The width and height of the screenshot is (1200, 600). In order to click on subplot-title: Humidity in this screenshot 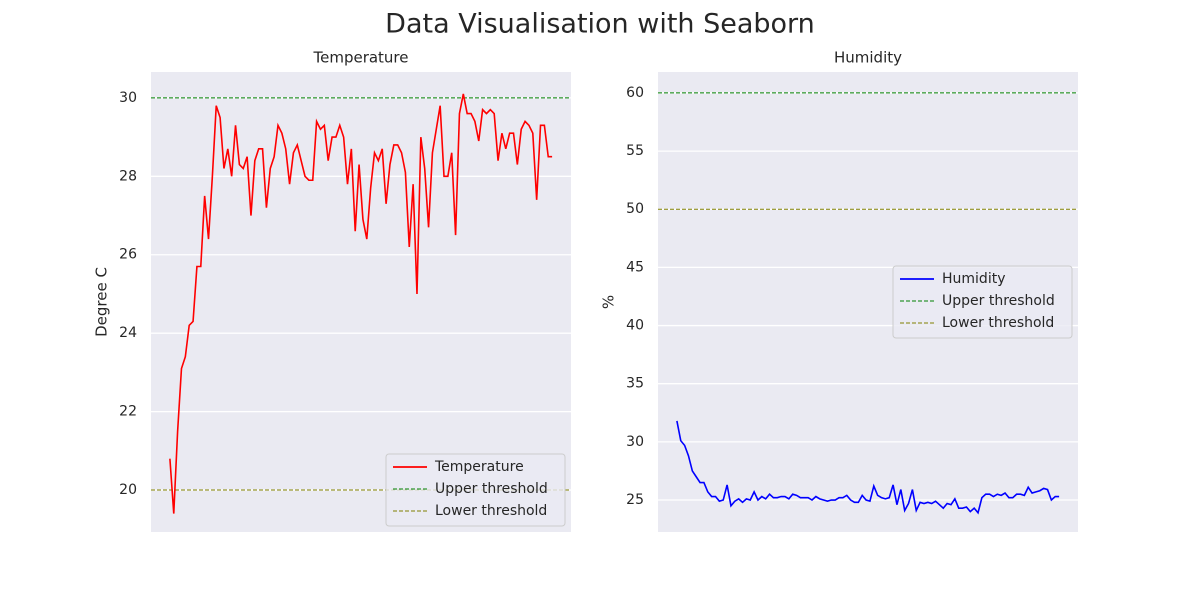, I will do `click(868, 58)`.